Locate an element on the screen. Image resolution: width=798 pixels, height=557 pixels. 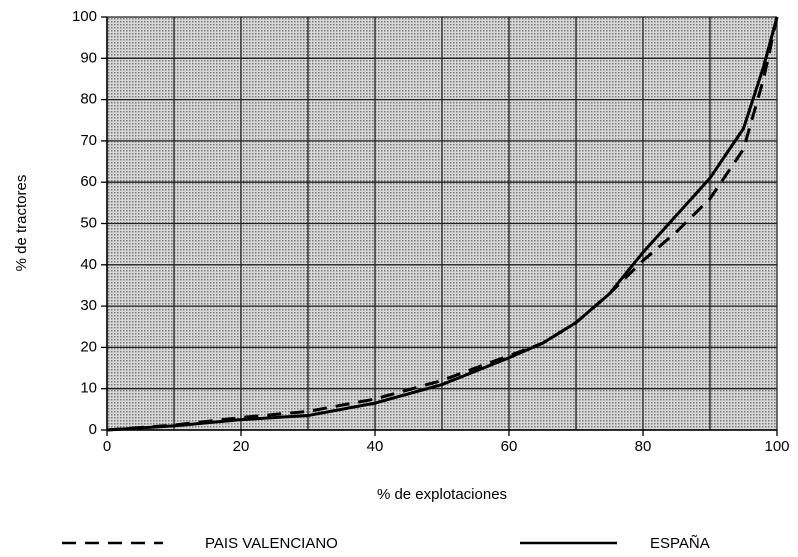
x-tick-label: 60 is located at coordinates (509, 446).